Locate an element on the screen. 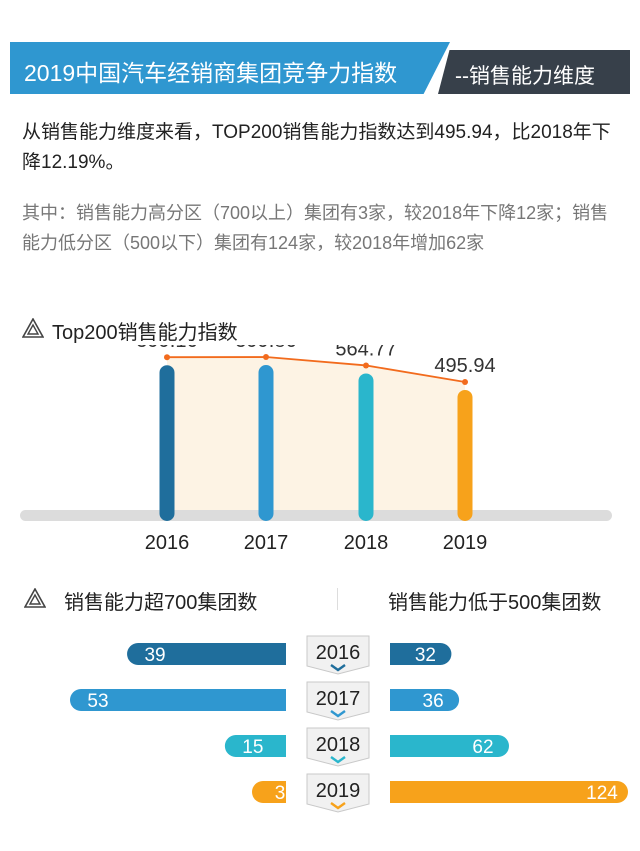 This screenshot has width=640, height=851. below-500-title: 销售能力低于500集团数 is located at coordinates (495, 603).